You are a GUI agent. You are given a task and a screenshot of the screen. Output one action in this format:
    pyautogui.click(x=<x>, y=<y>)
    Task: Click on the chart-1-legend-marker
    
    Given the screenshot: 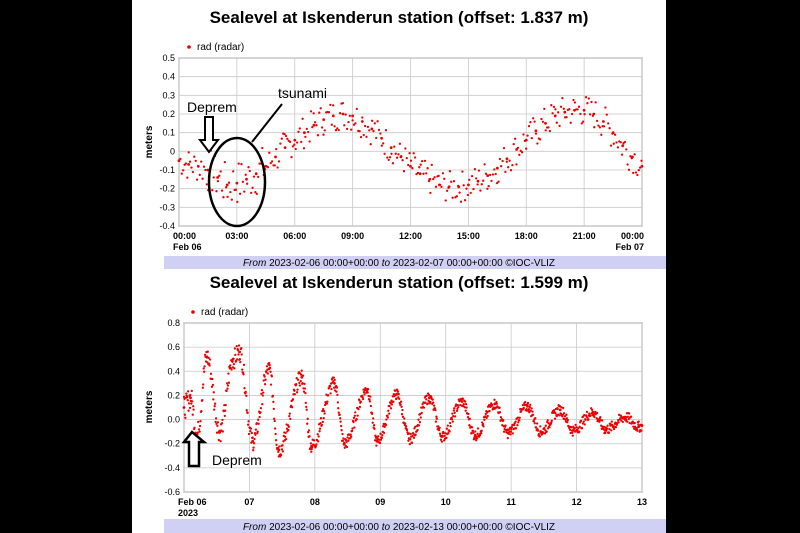 What is the action you would take?
    pyautogui.click(x=189, y=47)
    